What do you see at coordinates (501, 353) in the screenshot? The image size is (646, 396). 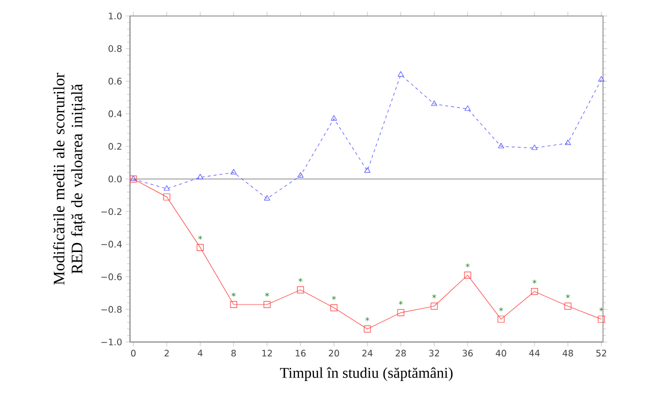 I see `x-tick-label: 40` at bounding box center [501, 353].